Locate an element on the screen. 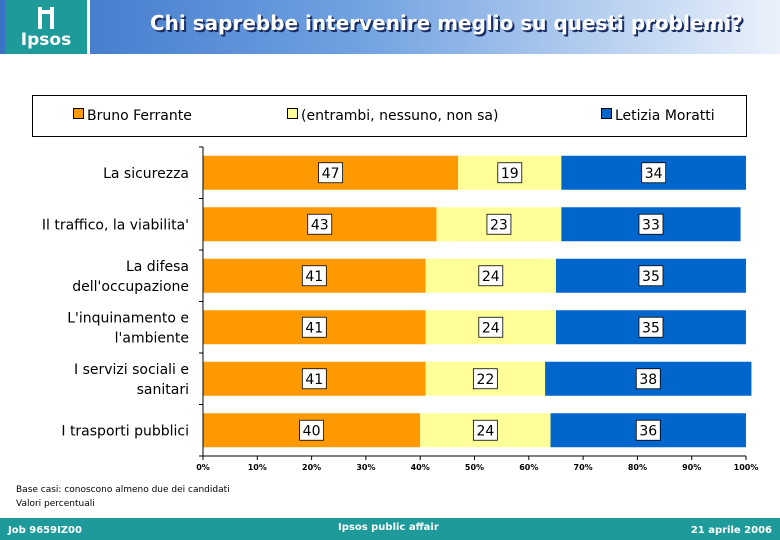 This screenshot has width=780, height=540. data-label: 38 is located at coordinates (648, 380).